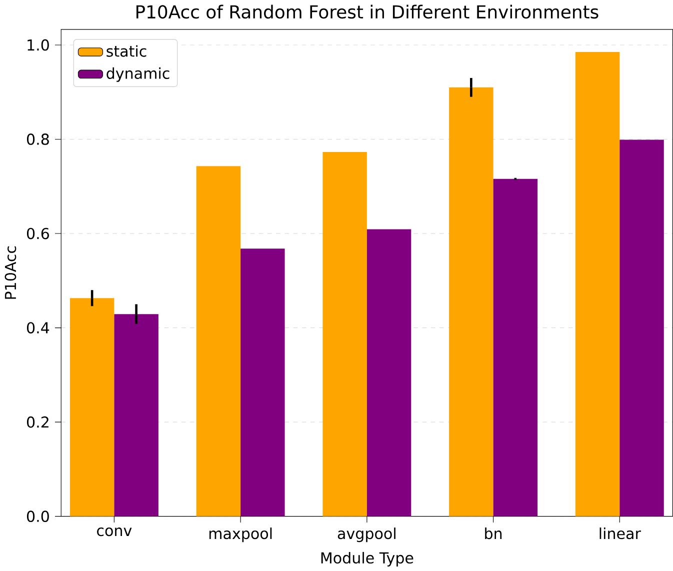 The width and height of the screenshot is (673, 571). I want to click on x-tick-label: linear, so click(620, 533).